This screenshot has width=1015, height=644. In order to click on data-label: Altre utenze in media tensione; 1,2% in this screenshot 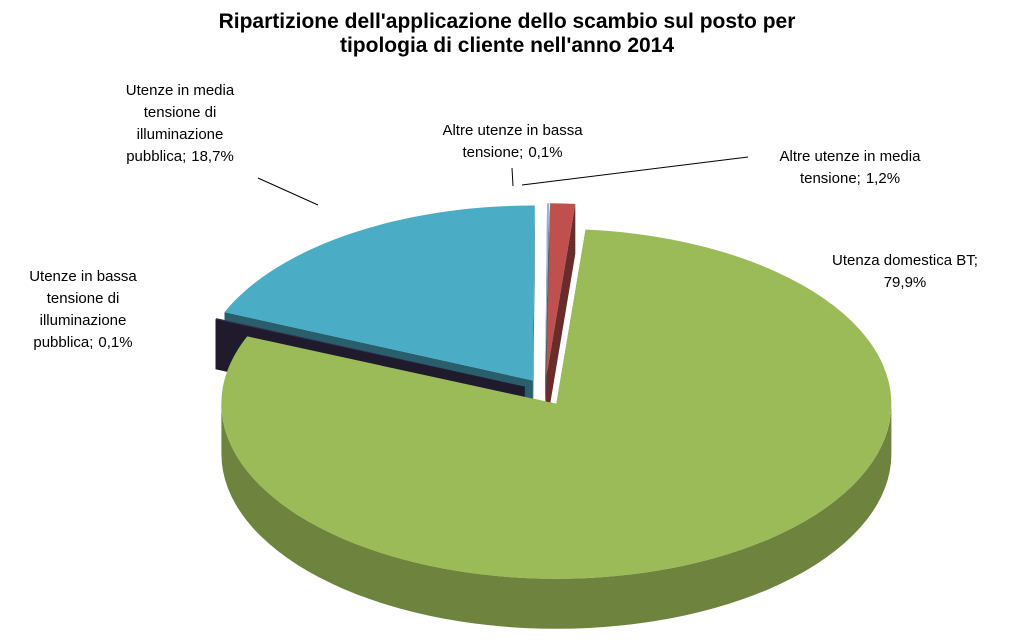, I will do `click(850, 167)`.